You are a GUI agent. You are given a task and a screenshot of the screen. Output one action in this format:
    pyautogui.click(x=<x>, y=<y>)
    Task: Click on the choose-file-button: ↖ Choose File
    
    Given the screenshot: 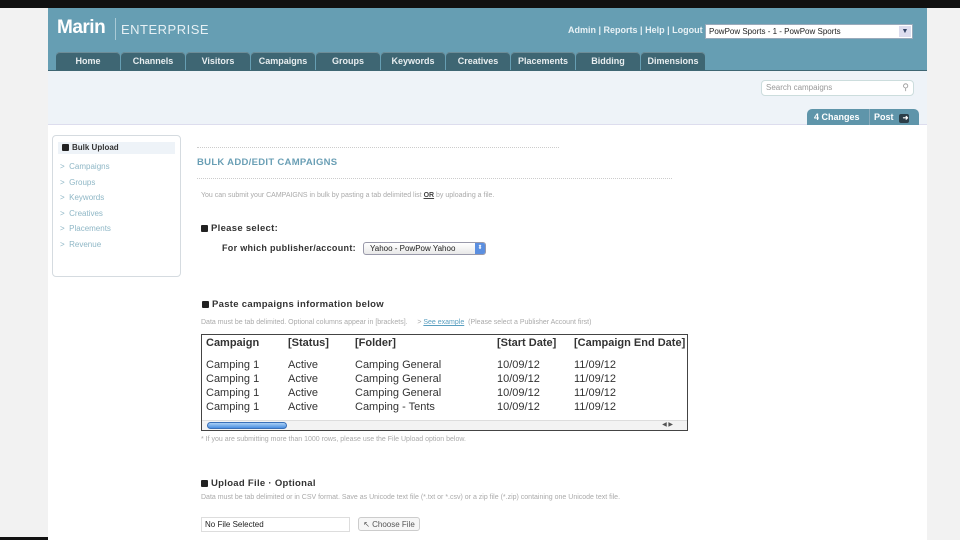 What is the action you would take?
    pyautogui.click(x=389, y=524)
    